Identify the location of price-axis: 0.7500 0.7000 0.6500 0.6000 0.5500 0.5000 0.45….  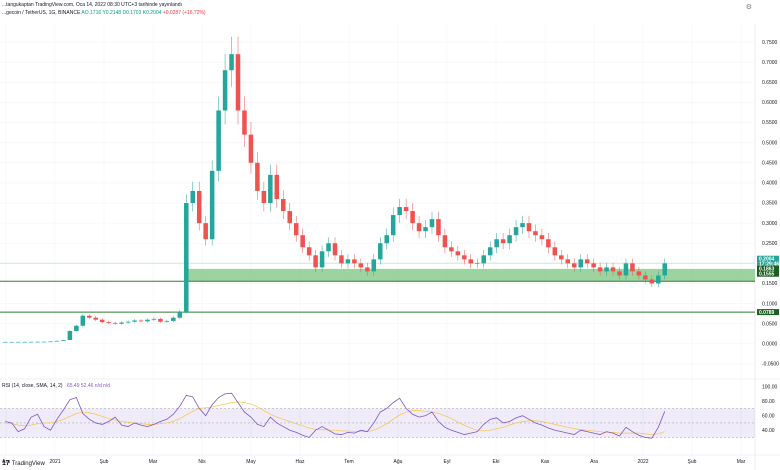
(770, 204).